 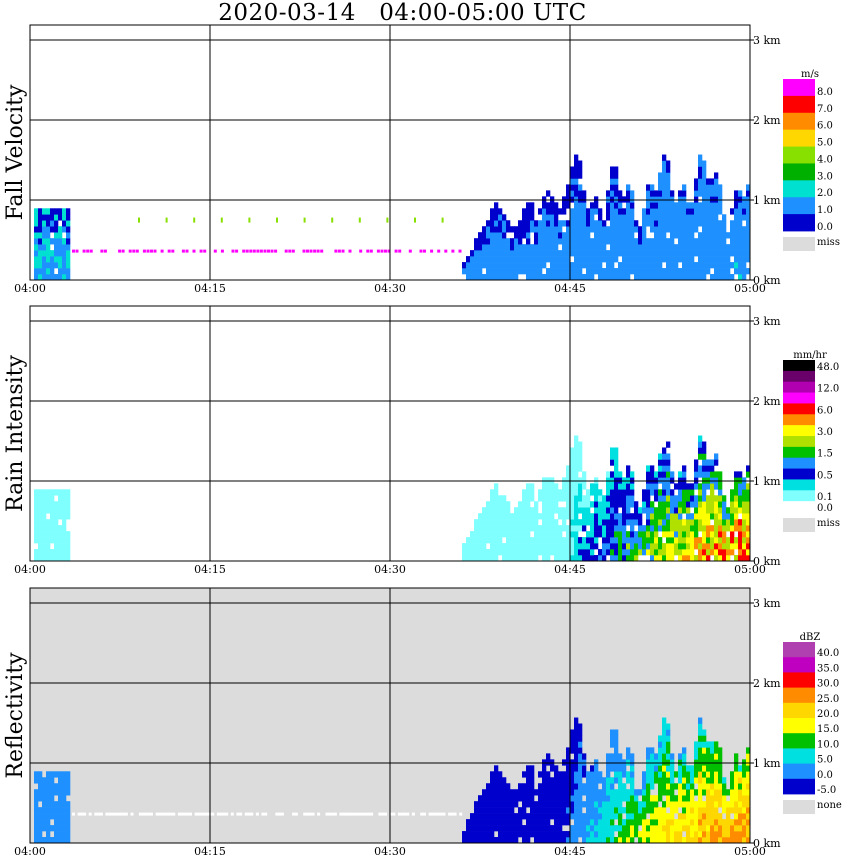 What do you see at coordinates (767, 683) in the screenshot?
I see `y-tick-label: 2 km` at bounding box center [767, 683].